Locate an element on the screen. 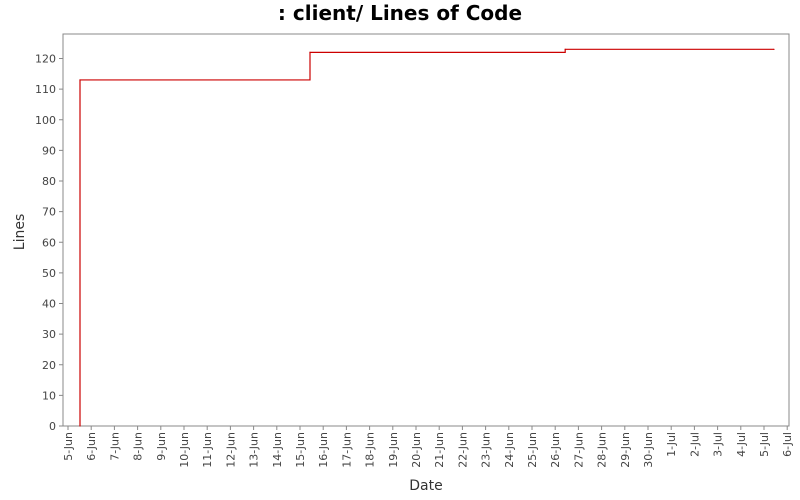 The height and width of the screenshot is (500, 800). y-tick-label: 30 is located at coordinates (49, 334).